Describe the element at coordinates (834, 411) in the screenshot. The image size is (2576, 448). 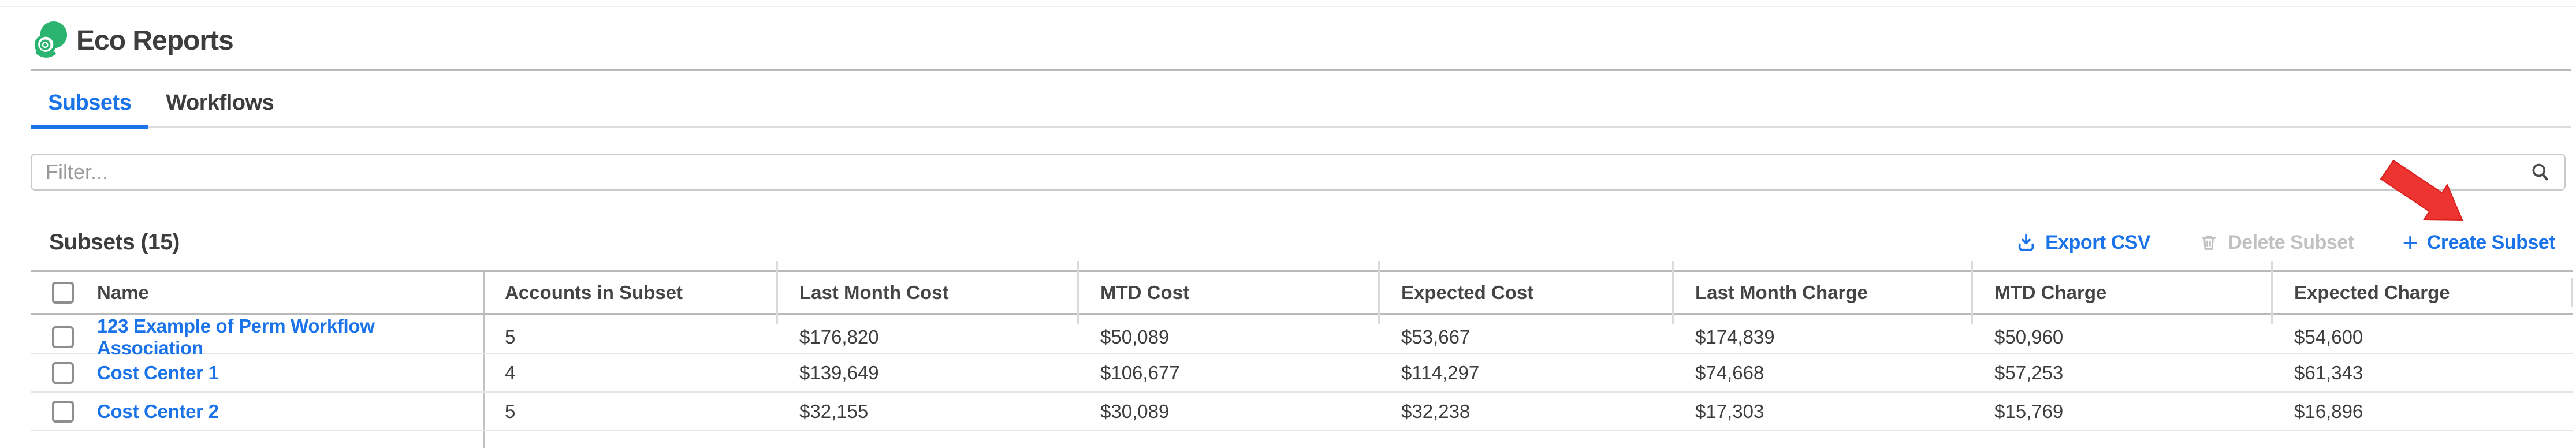
I see `cell-last-month-cost: $32,155` at that location.